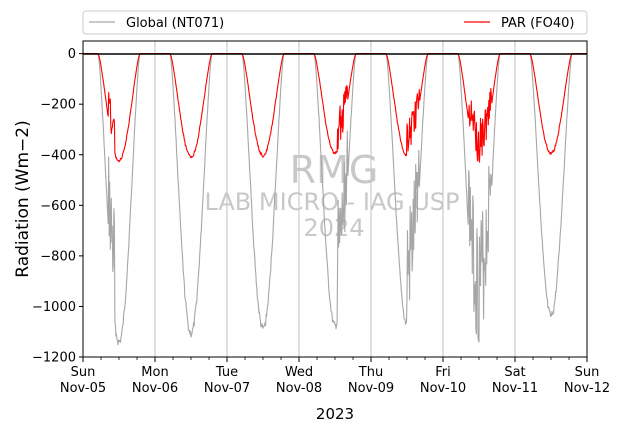  I want to click on x-tick-label-date: Nov-08, so click(299, 388).